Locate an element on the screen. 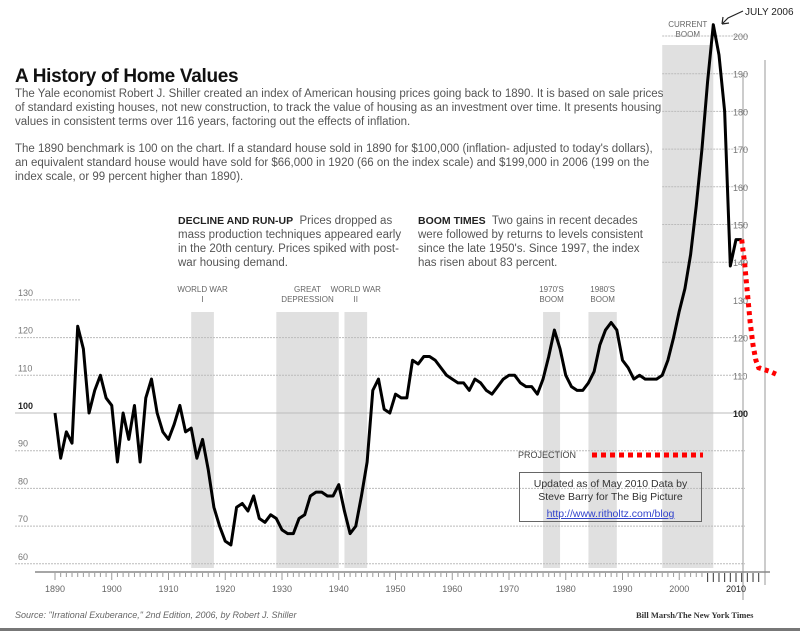  band-label-2: WORLD WAR is located at coordinates (356, 289).